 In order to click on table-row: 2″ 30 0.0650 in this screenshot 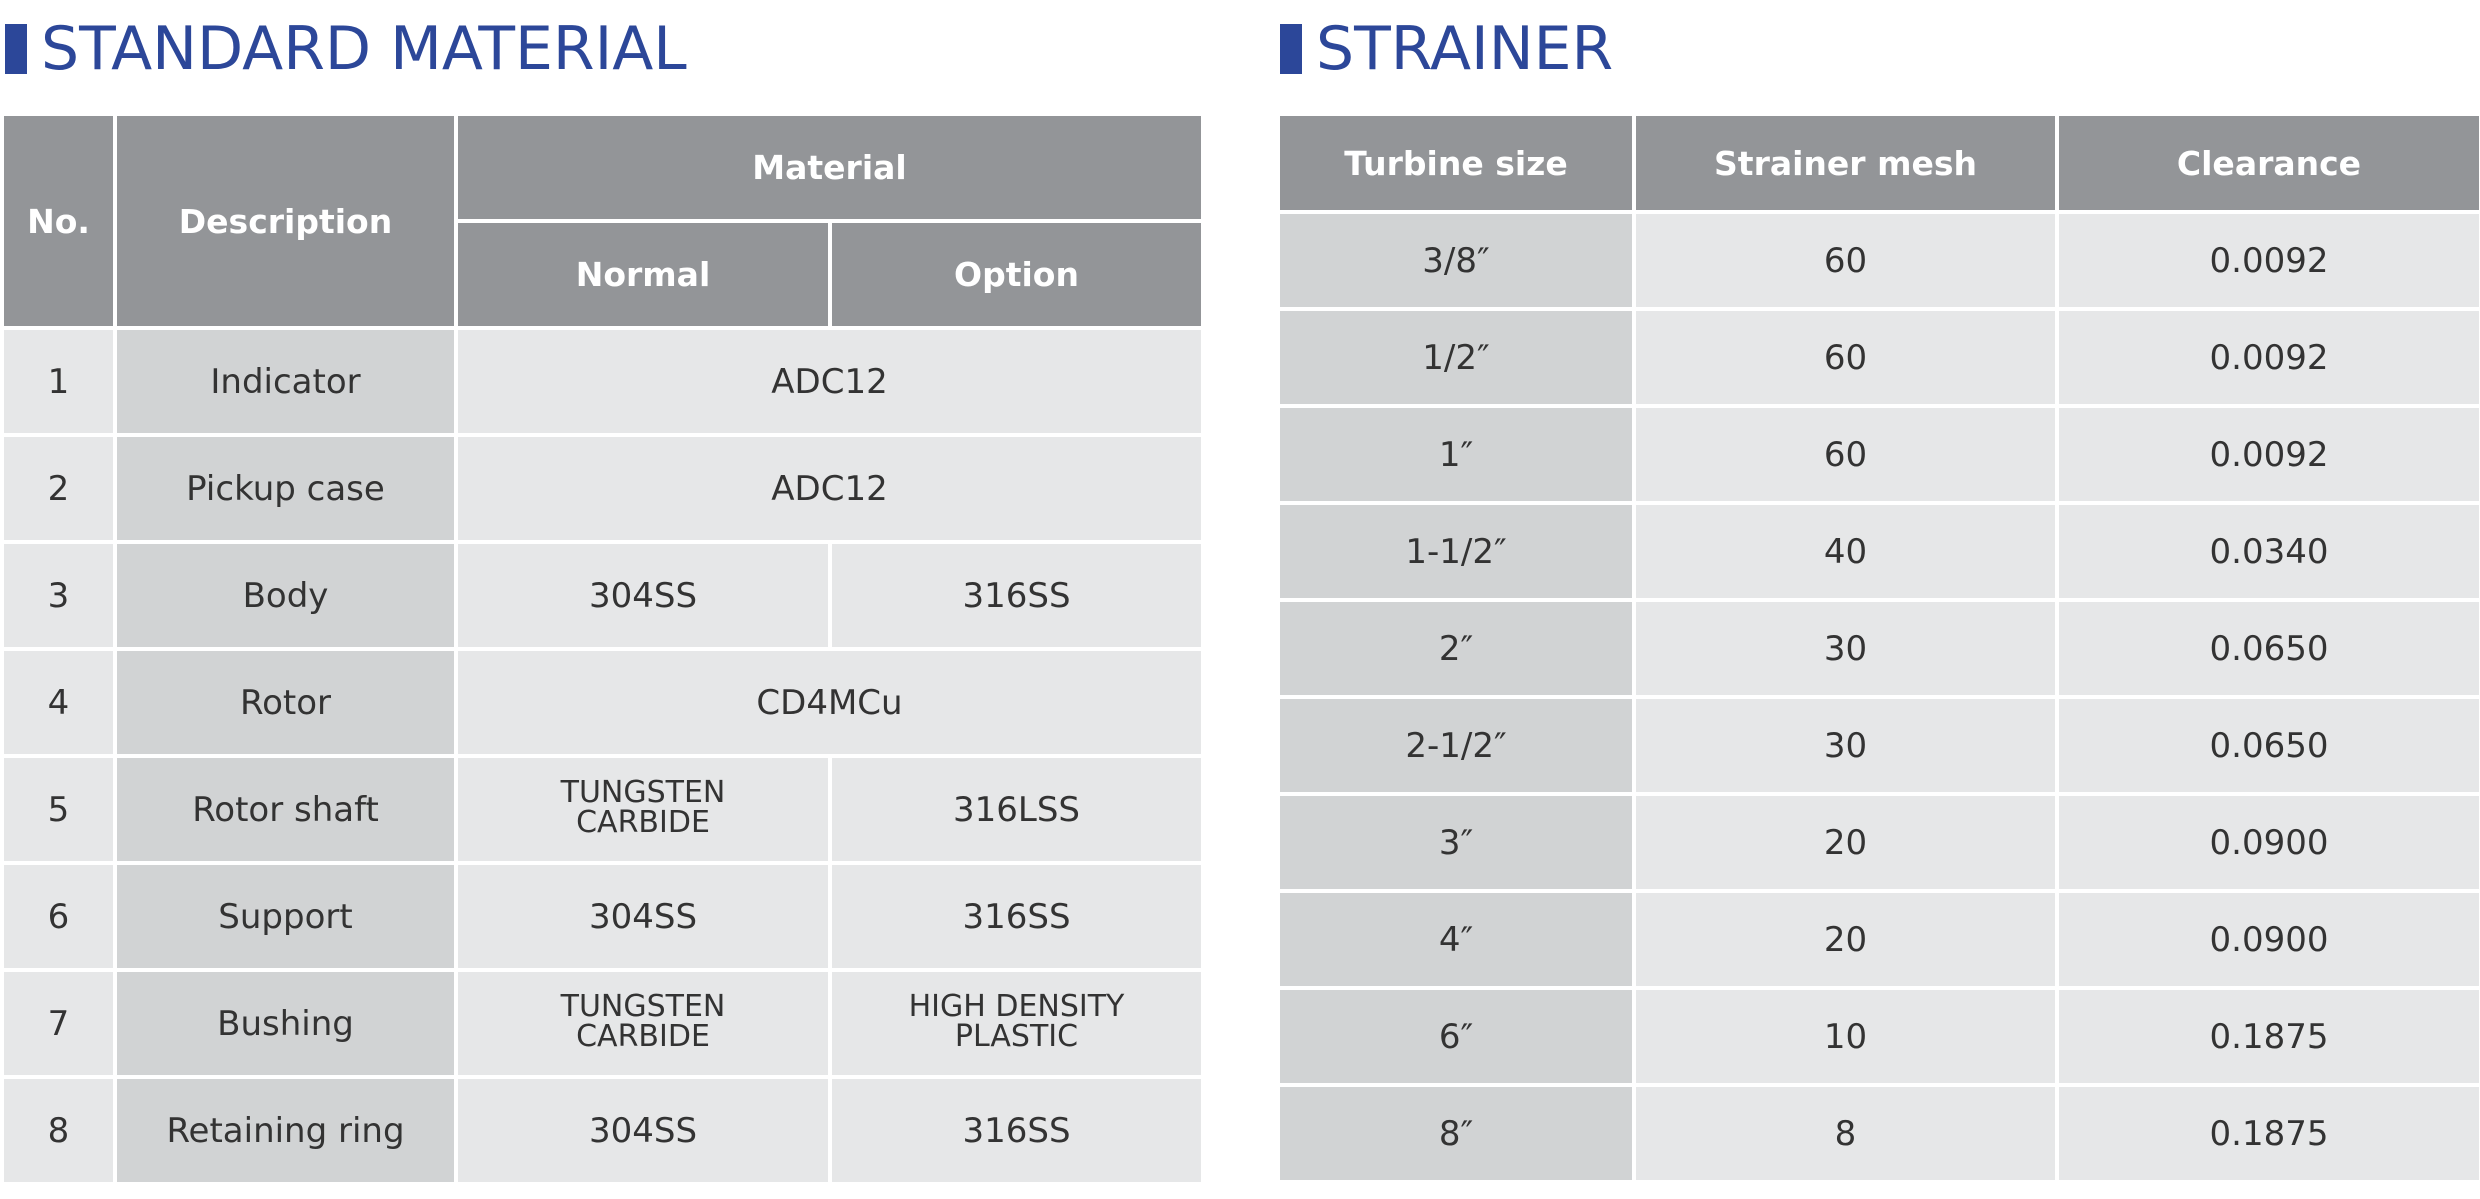, I will do `click(1879, 648)`.